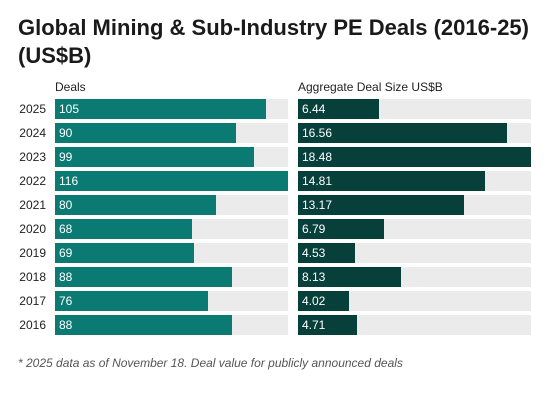 The width and height of the screenshot is (548, 410). I want to click on deals-value-label: 68, so click(66, 229).